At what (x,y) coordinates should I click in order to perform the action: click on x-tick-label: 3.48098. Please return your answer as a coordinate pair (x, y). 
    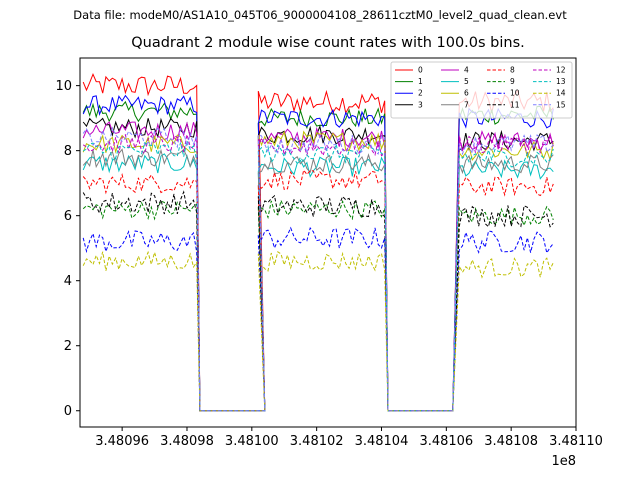
    Looking at the image, I should click on (187, 441).